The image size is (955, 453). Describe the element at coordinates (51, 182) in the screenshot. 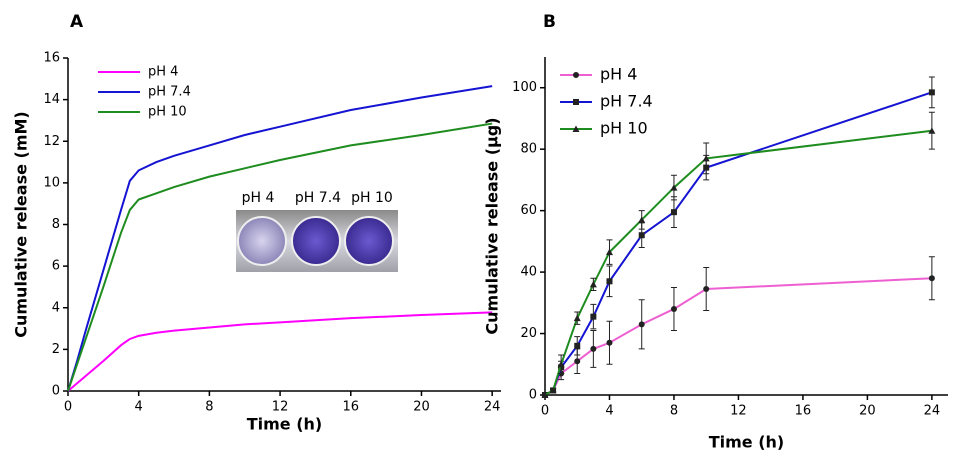

I see `y-tick-label: 10` at that location.